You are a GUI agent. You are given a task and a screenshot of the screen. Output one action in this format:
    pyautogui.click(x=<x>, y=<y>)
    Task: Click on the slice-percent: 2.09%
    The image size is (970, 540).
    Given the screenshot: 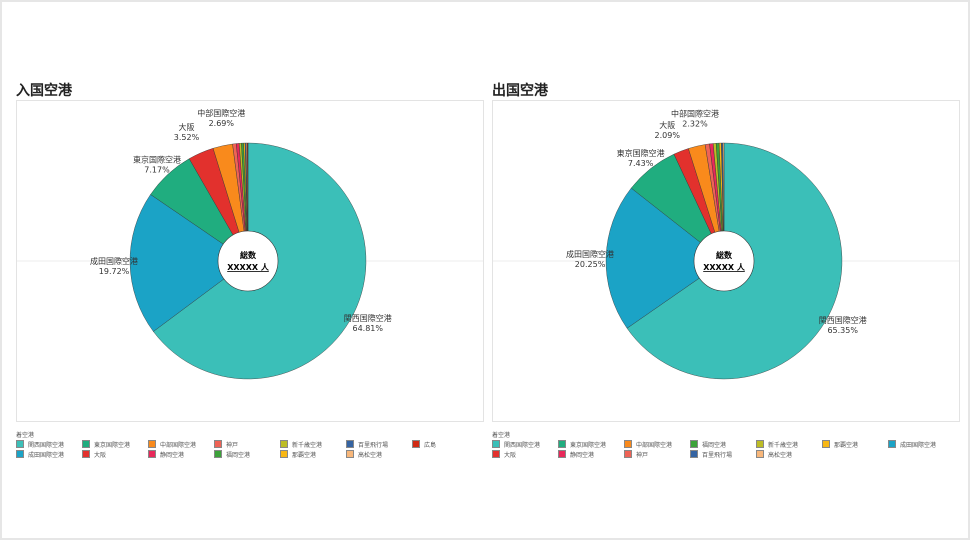 What is the action you would take?
    pyautogui.click(x=668, y=135)
    